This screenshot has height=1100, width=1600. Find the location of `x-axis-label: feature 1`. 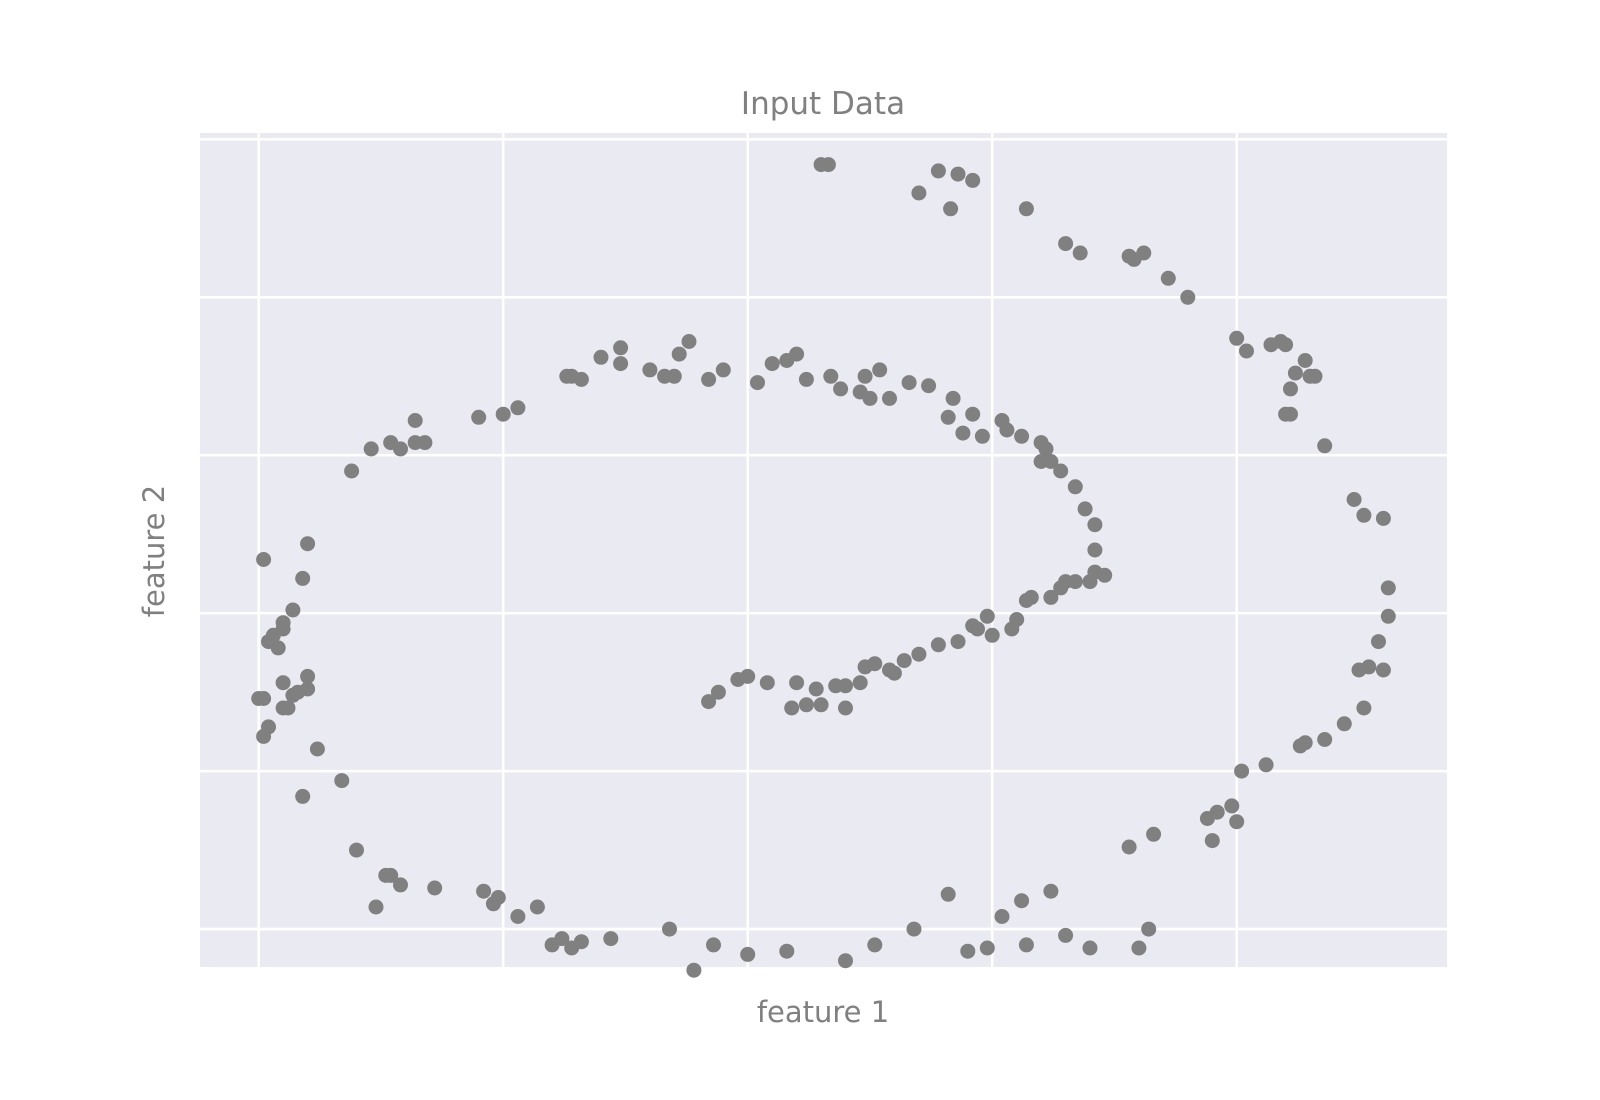

x-axis-label: feature 1 is located at coordinates (823, 1012).